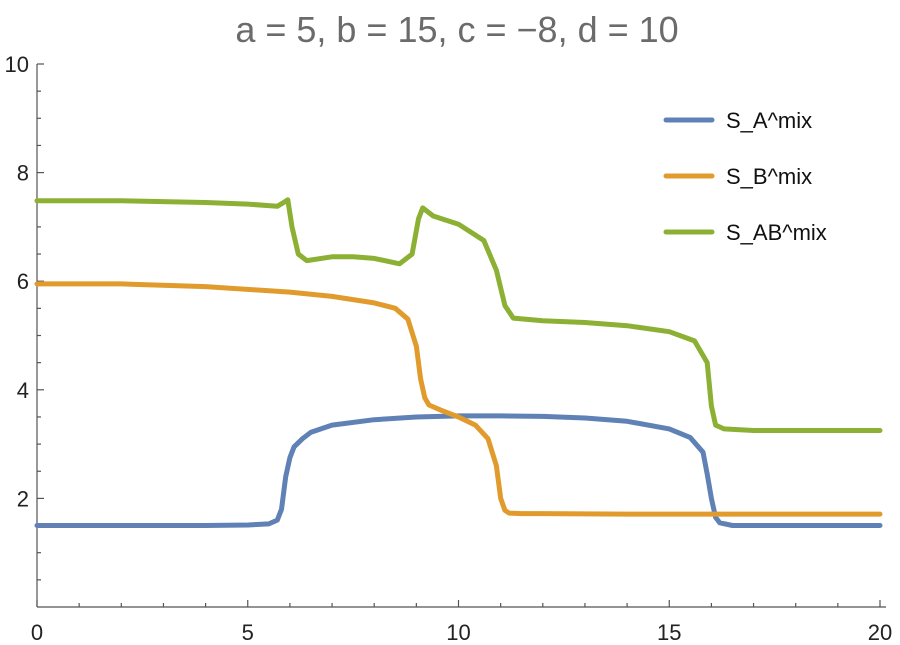  Describe the element at coordinates (456, 29) in the screenshot. I see `chart-title: a = 5, b = 15, c = −8, d = 10` at that location.